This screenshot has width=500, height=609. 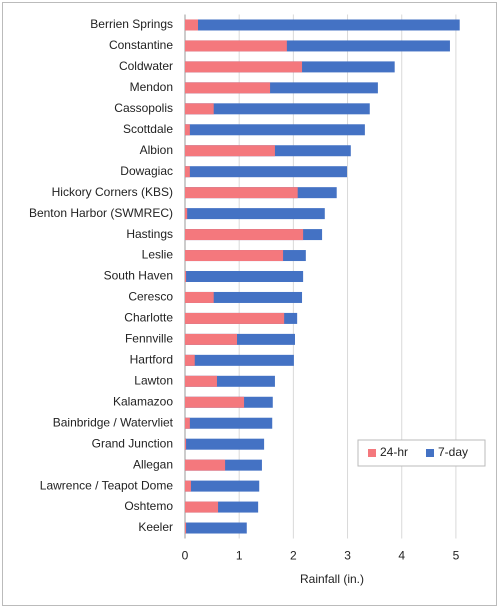 I want to click on y-tick-label: Benton Harbor (SWMREC), so click(x=101, y=213).